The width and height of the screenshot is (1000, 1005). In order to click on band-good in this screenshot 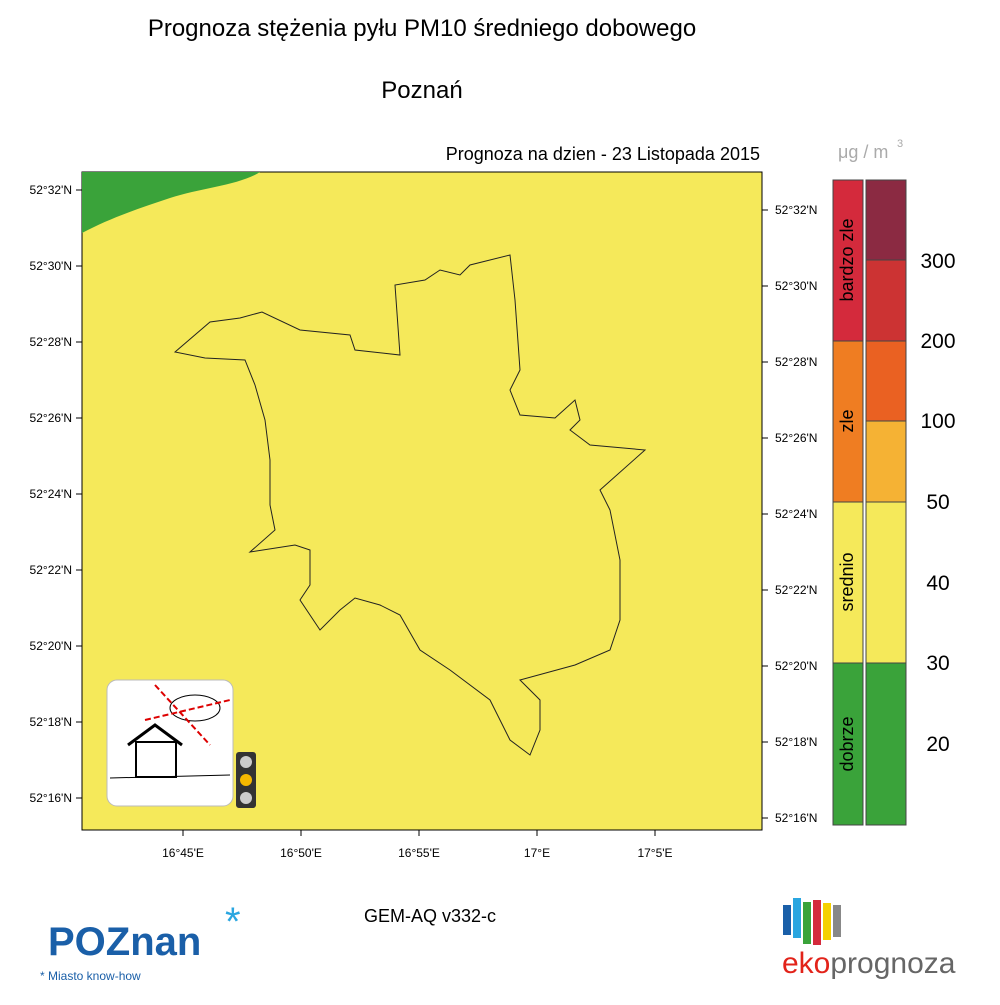, I will do `click(848, 744)`.